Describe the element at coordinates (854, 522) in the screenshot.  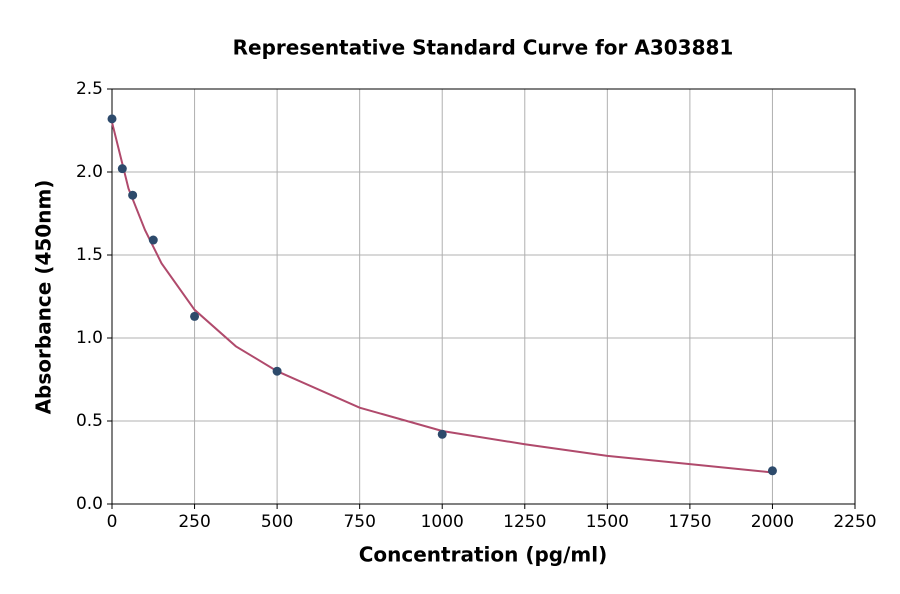
I see `x-tick-label: 2250` at that location.